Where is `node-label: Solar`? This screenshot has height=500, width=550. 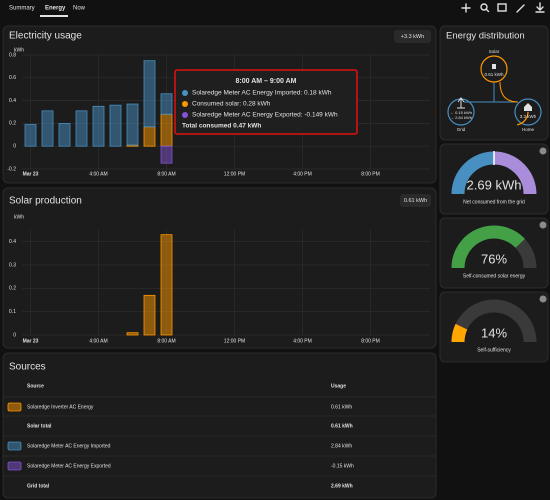 node-label: Solar is located at coordinates (494, 51).